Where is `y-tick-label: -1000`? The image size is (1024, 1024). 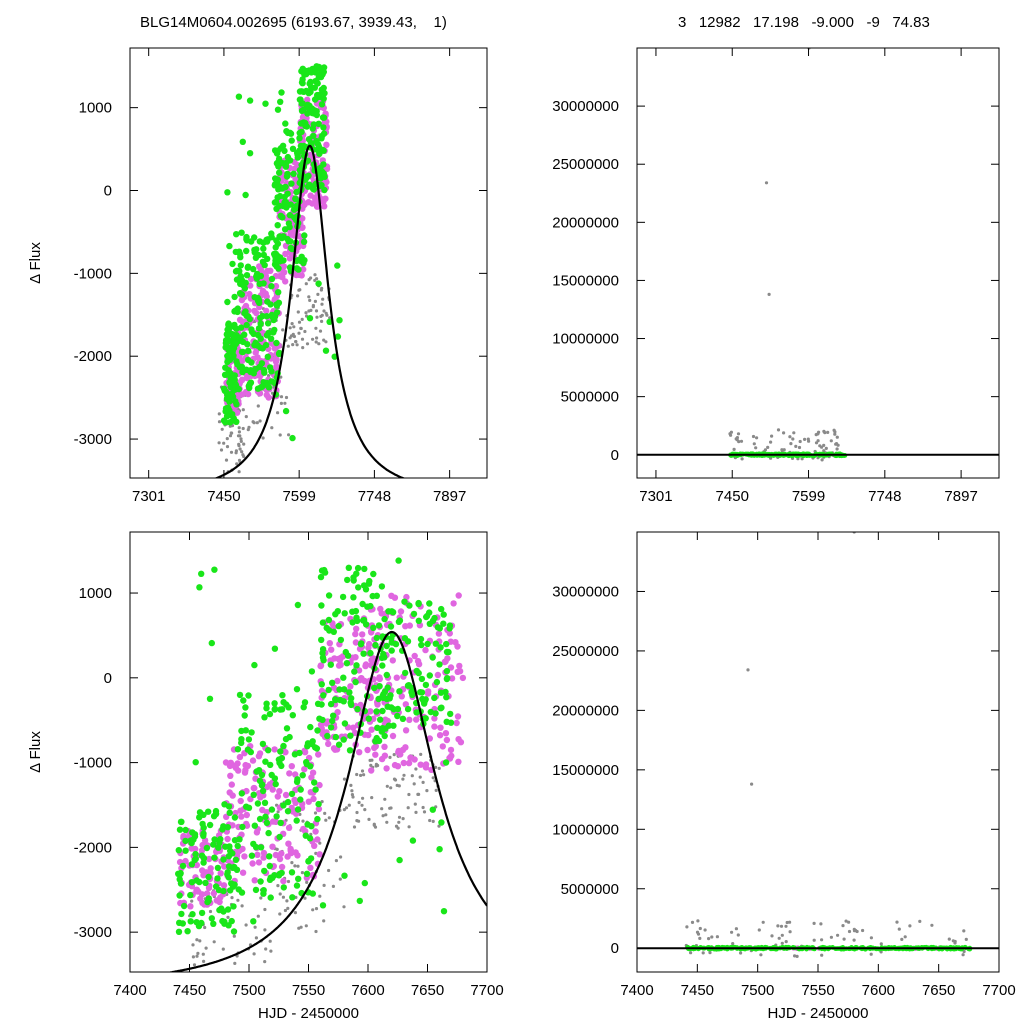
y-tick-label: -1000 is located at coordinates (93, 763).